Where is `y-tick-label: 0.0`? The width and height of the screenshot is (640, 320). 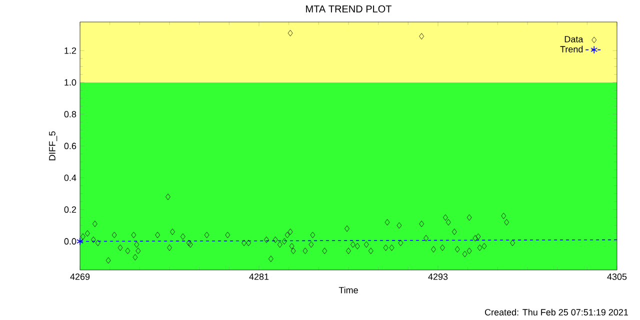 y-tick-label: 0.0 is located at coordinates (70, 241).